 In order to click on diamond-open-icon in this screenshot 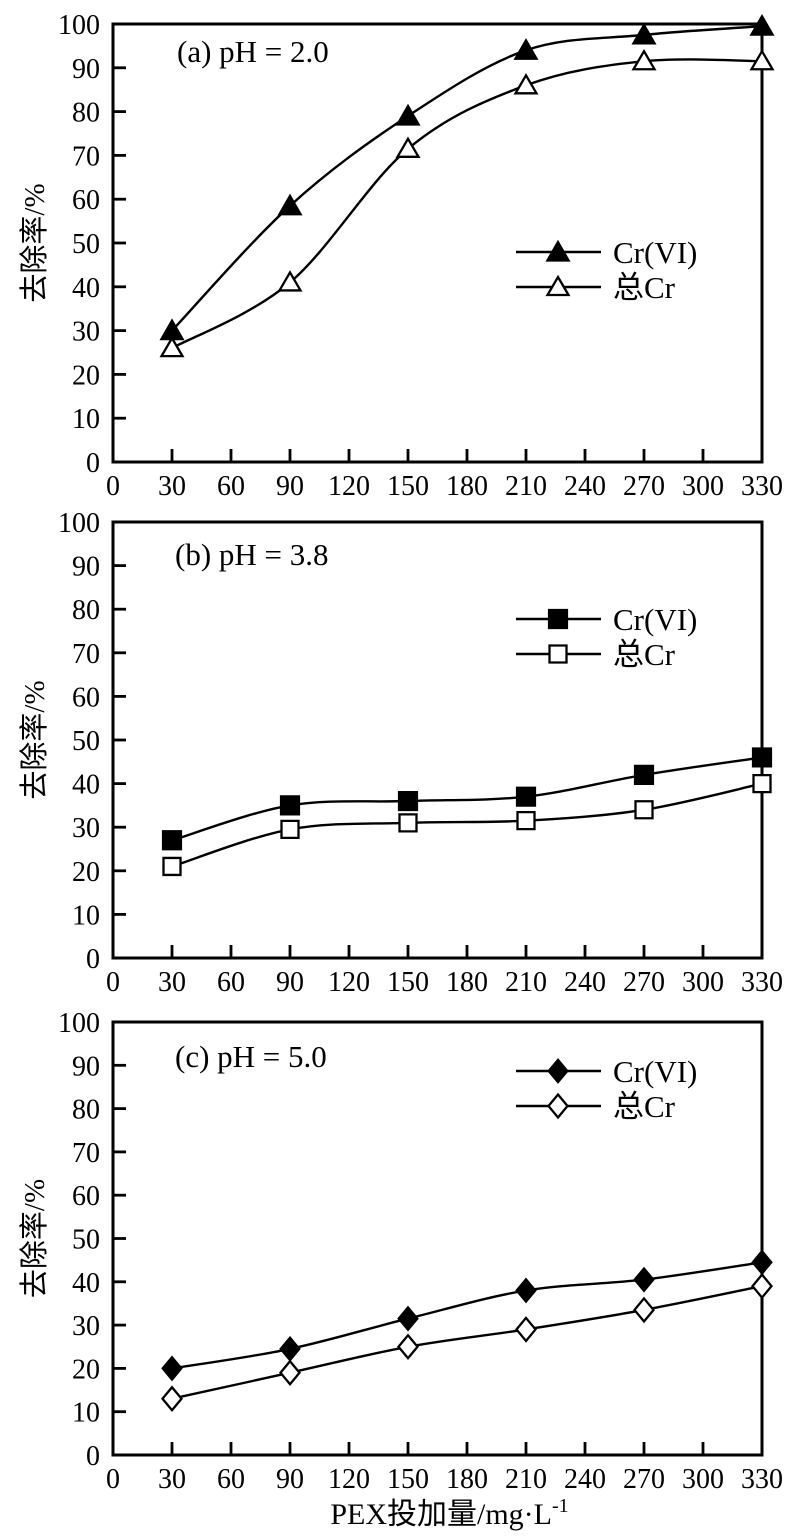, I will do `click(558, 1106)`.